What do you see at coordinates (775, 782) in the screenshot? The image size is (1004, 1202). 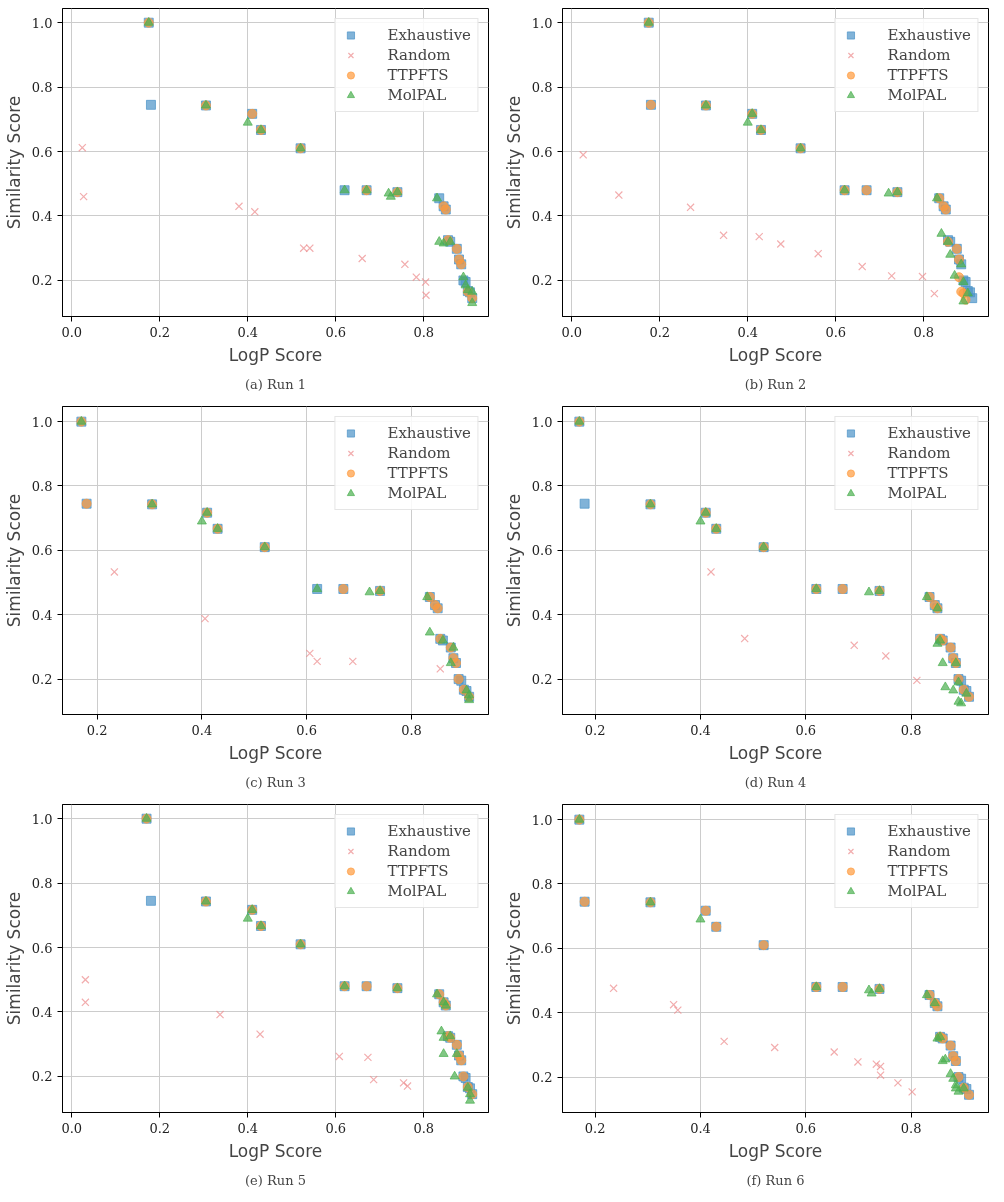 I see `text: (d) Run 4` at bounding box center [775, 782].